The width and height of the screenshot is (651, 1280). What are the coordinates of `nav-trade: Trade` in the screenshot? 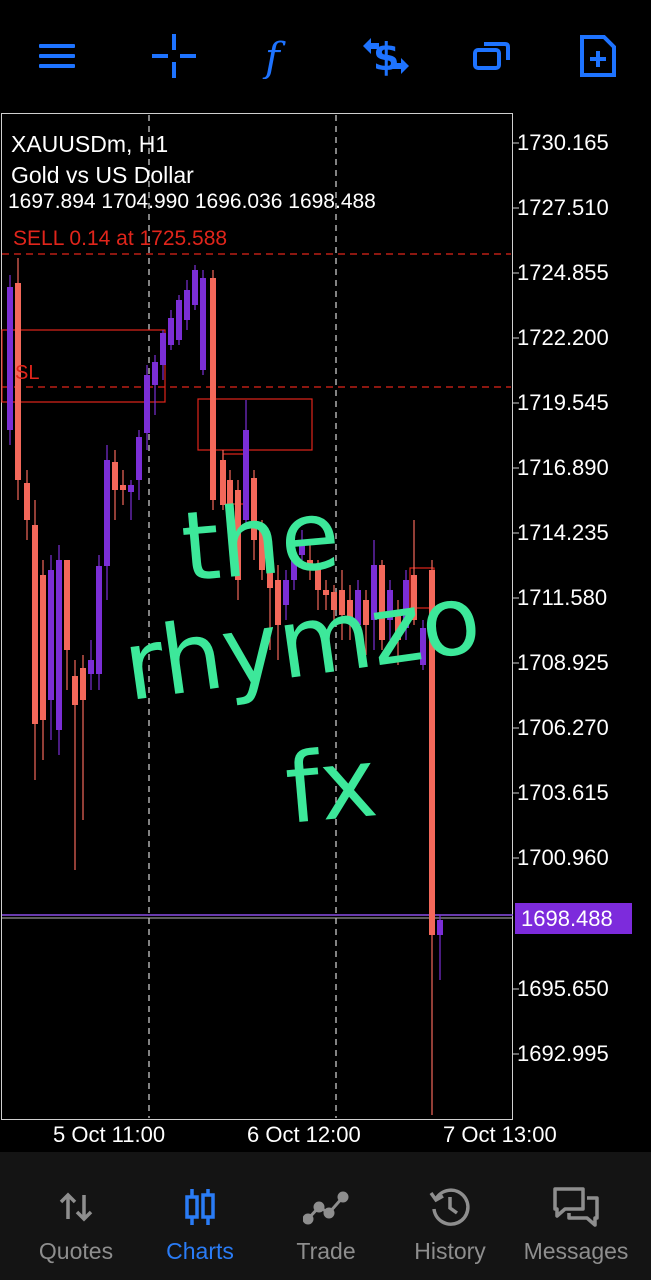 It's located at (326, 1216).